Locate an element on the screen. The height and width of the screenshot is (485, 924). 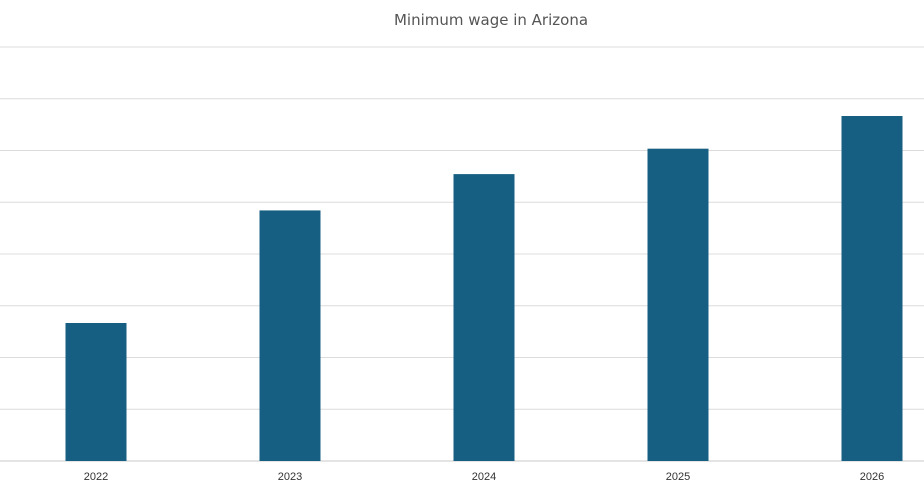
bar-2023 is located at coordinates (290, 335).